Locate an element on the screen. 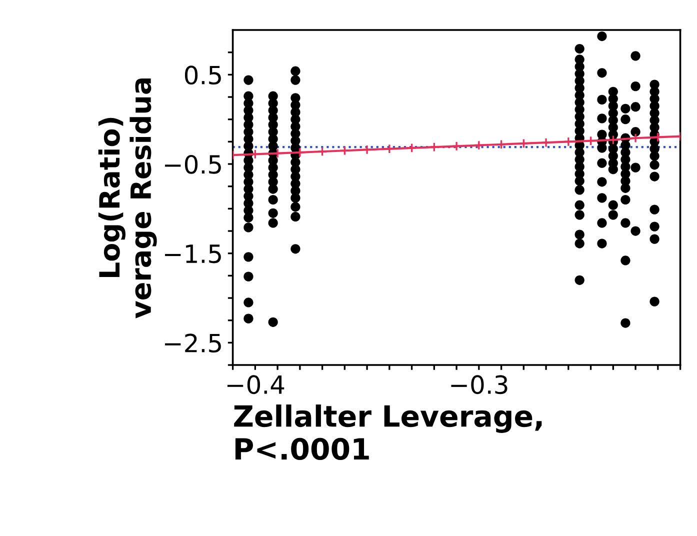 The image size is (697, 536). y-axis-title: Log(Ratio) verage Residua is located at coordinates (127, 198).